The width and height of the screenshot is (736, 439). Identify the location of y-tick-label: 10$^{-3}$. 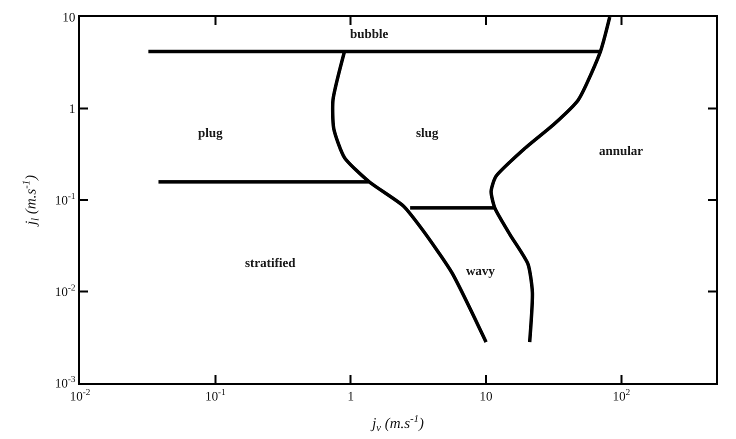
(65, 382).